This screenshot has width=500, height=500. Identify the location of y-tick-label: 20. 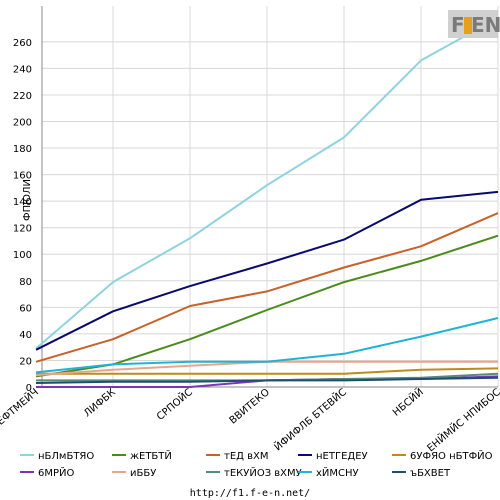
(25, 361).